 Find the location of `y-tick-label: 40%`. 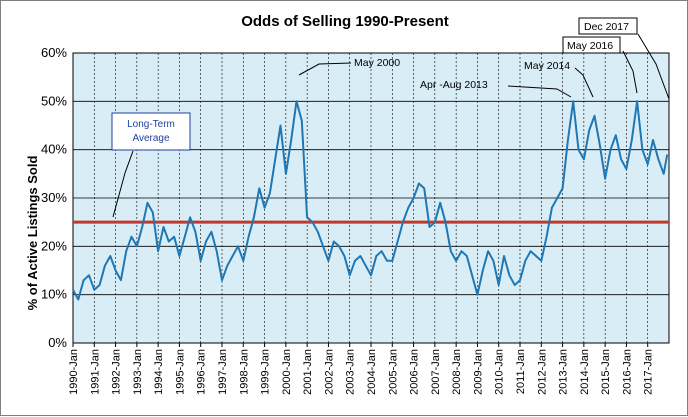

y-tick-label: 40% is located at coordinates (54, 149).